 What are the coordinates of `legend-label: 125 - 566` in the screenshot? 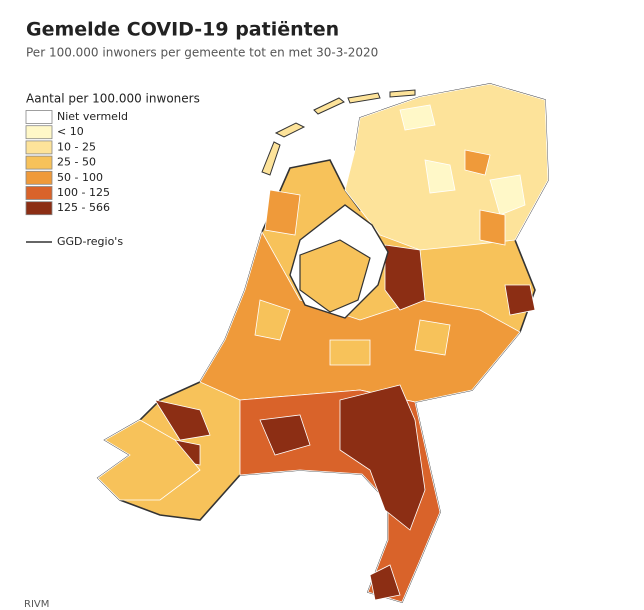 It's located at (83, 207).